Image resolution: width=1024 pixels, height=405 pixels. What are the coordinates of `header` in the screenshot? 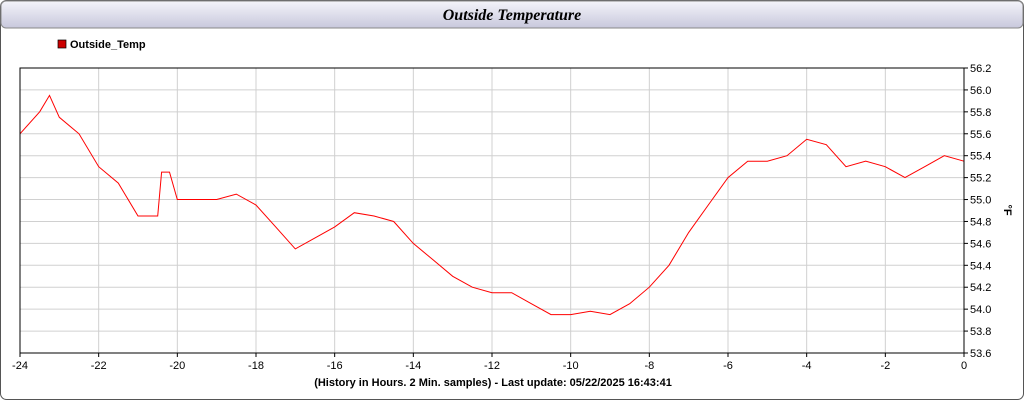 It's located at (512, 14).